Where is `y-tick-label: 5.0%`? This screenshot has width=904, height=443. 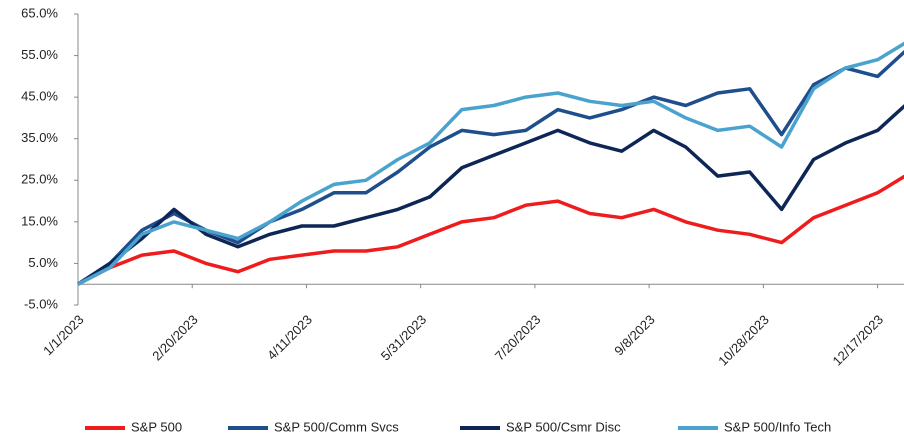
y-tick-label: 5.0% is located at coordinates (43, 262).